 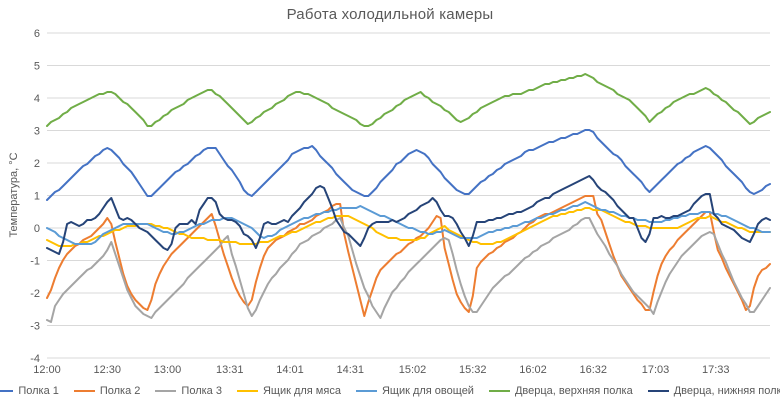 I want to click on legend-label: Полка 3, so click(x=201, y=391).